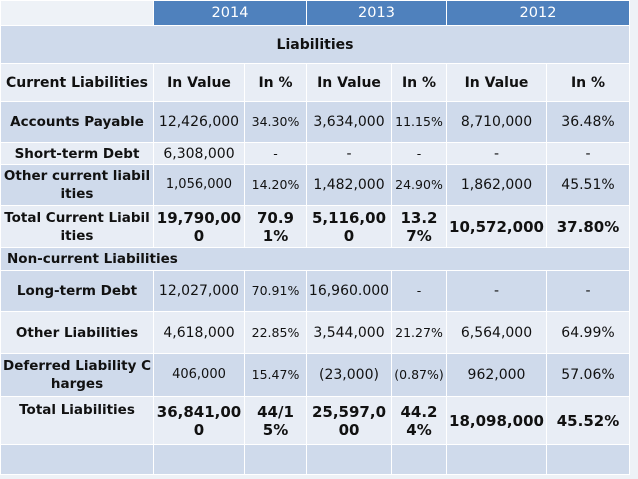  Describe the element at coordinates (77, 291) in the screenshot. I see `row-label: Long-term Debt` at that location.